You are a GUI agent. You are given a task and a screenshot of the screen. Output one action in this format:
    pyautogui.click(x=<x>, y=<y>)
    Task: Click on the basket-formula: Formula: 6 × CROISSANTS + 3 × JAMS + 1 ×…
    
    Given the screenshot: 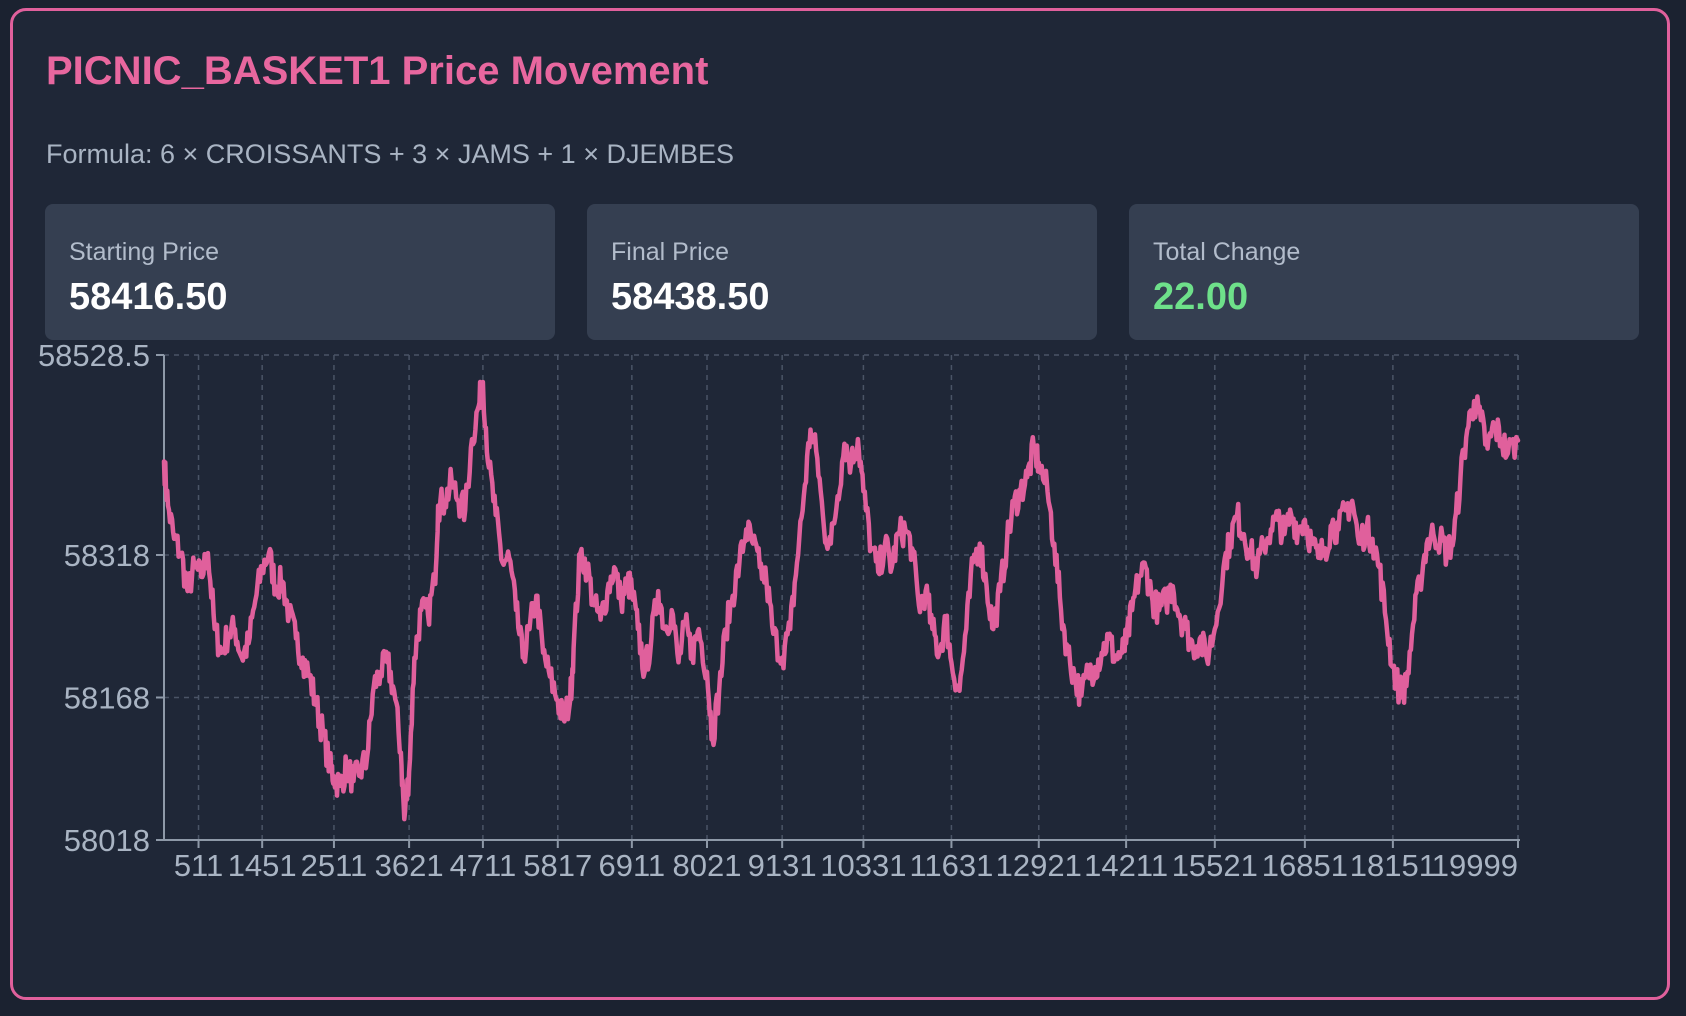 What is the action you would take?
    pyautogui.click(x=390, y=154)
    